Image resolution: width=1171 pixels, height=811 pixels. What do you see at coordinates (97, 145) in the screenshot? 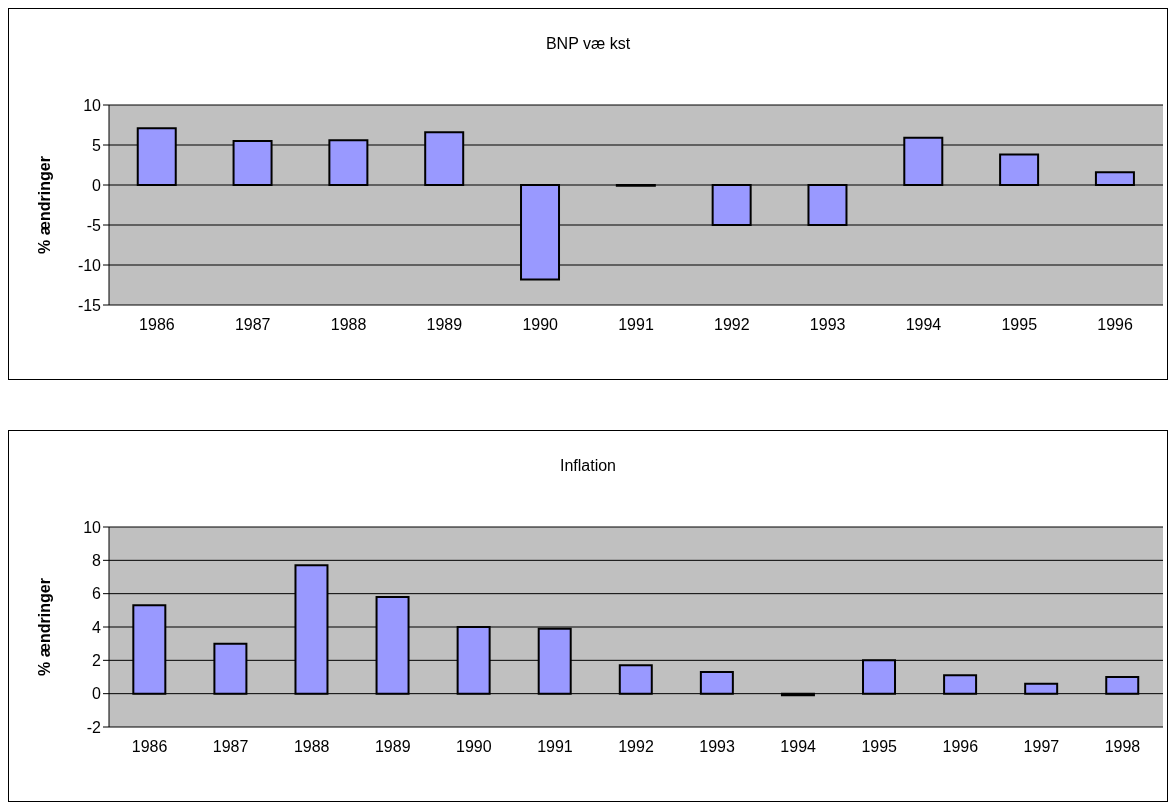
I see `y-tick-label: 5` at bounding box center [97, 145].